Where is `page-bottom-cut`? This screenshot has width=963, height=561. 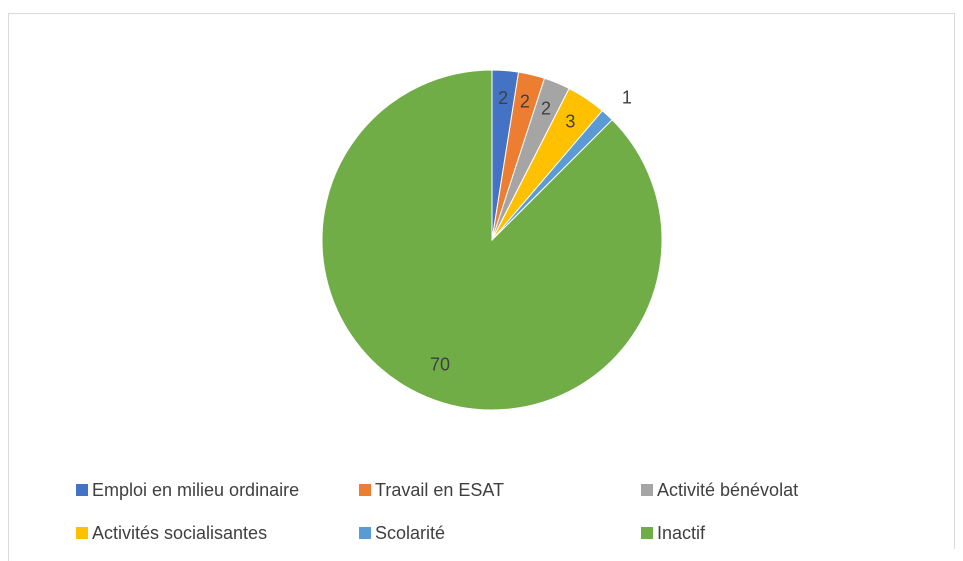
page-bottom-cut is located at coordinates (481, 555).